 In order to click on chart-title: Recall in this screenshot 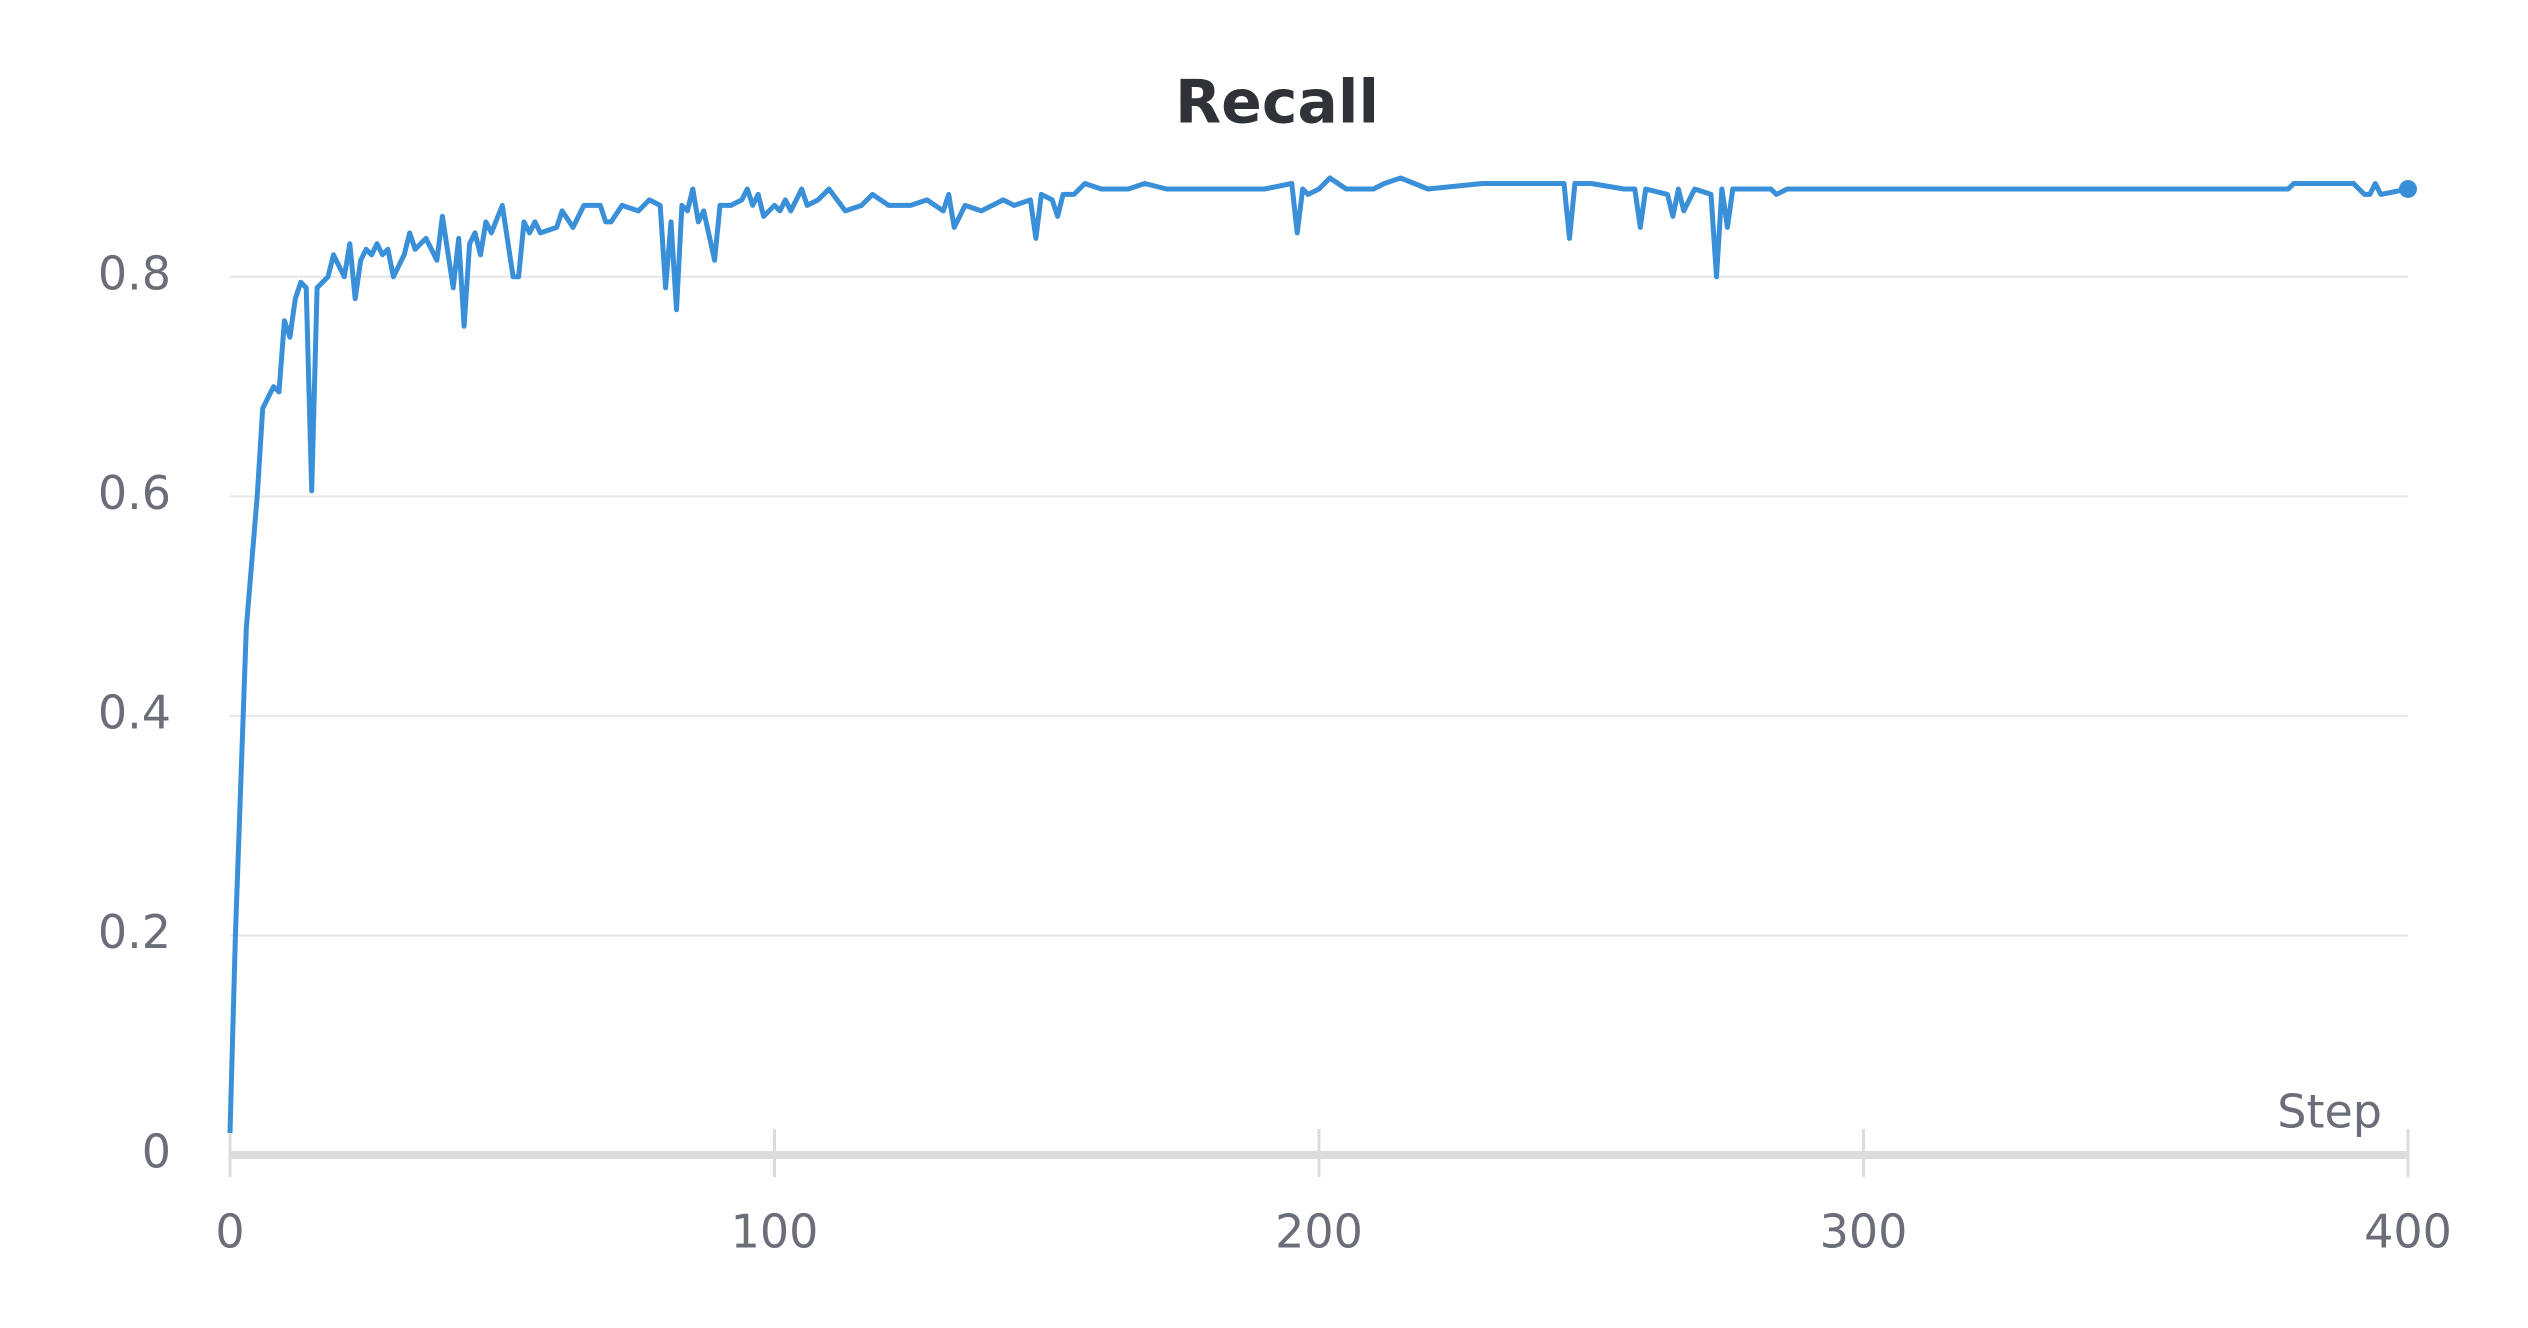, I will do `click(1277, 103)`.